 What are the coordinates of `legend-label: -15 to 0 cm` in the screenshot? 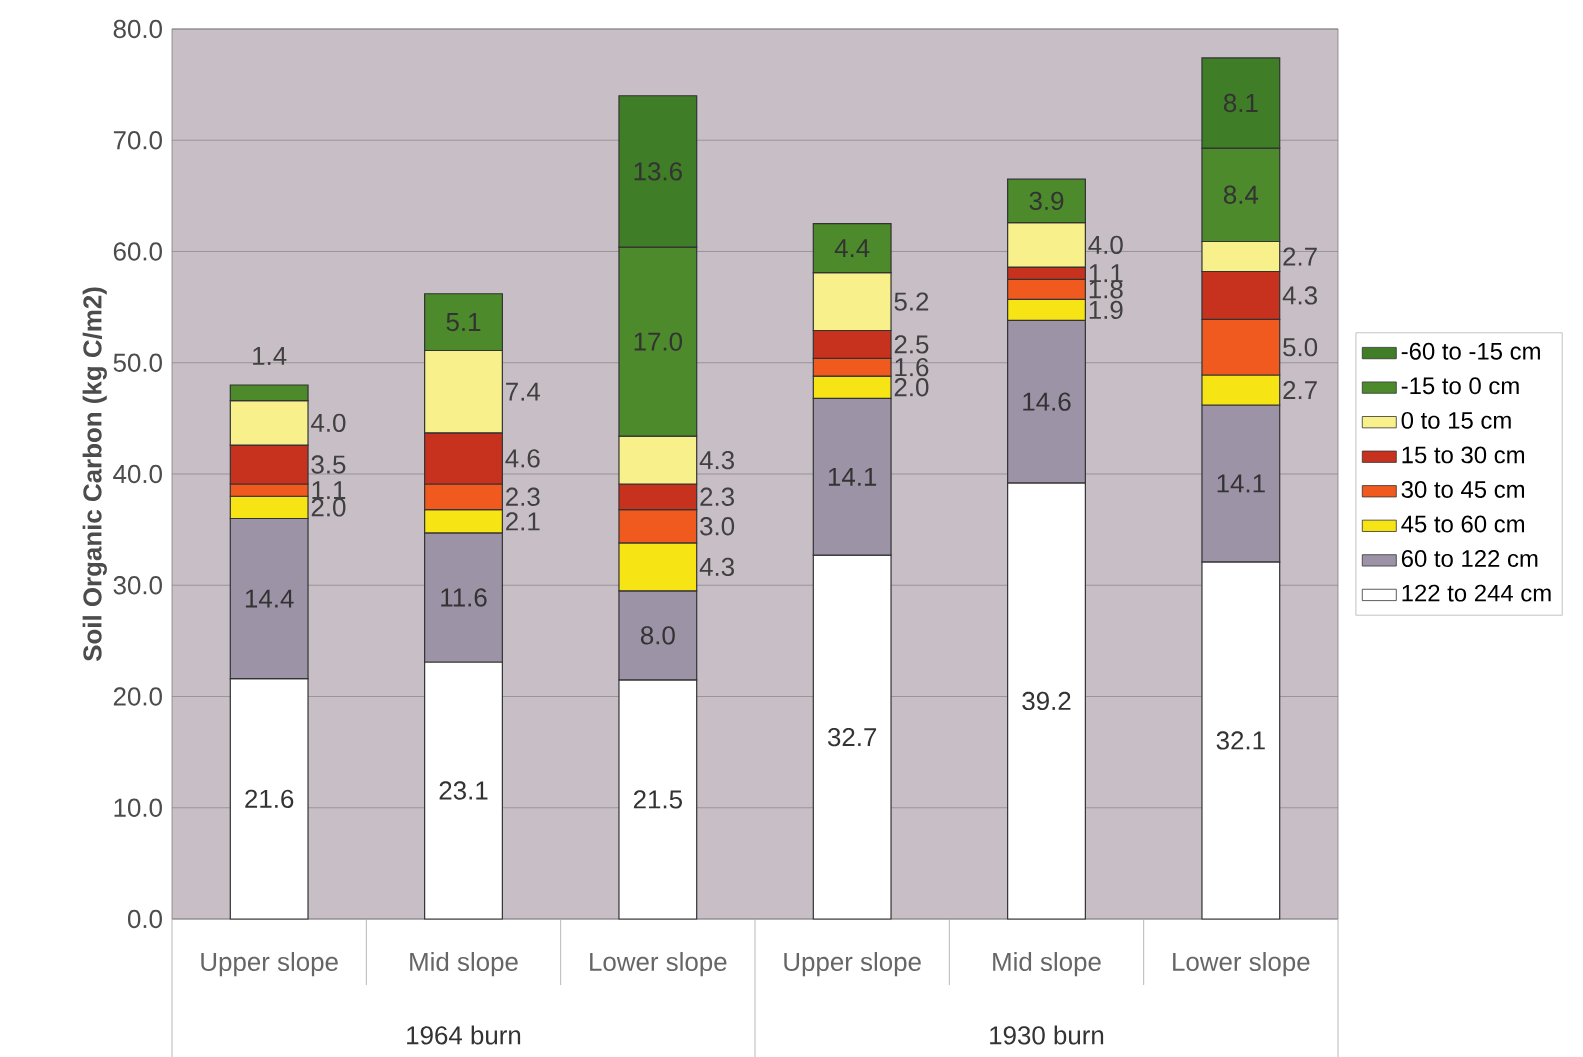 It's located at (1460, 386).